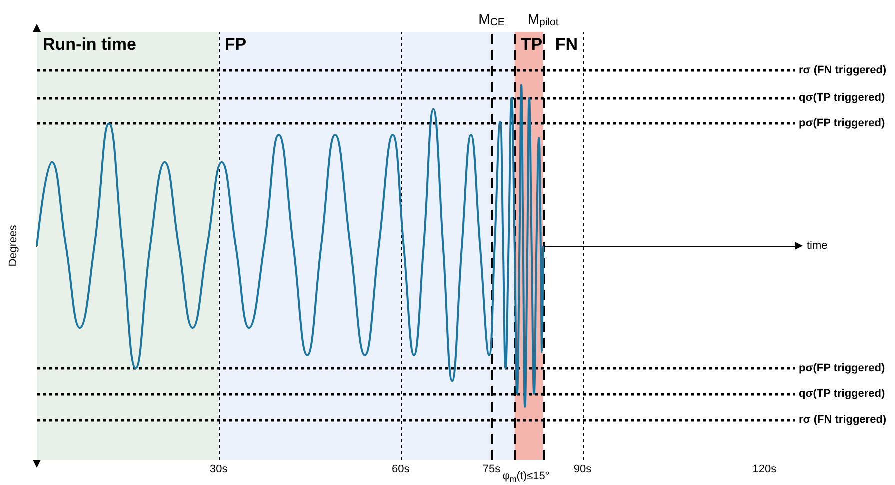 This screenshot has width=895, height=485. What do you see at coordinates (14, 245) in the screenshot?
I see `y-axis-title: Degrees` at bounding box center [14, 245].